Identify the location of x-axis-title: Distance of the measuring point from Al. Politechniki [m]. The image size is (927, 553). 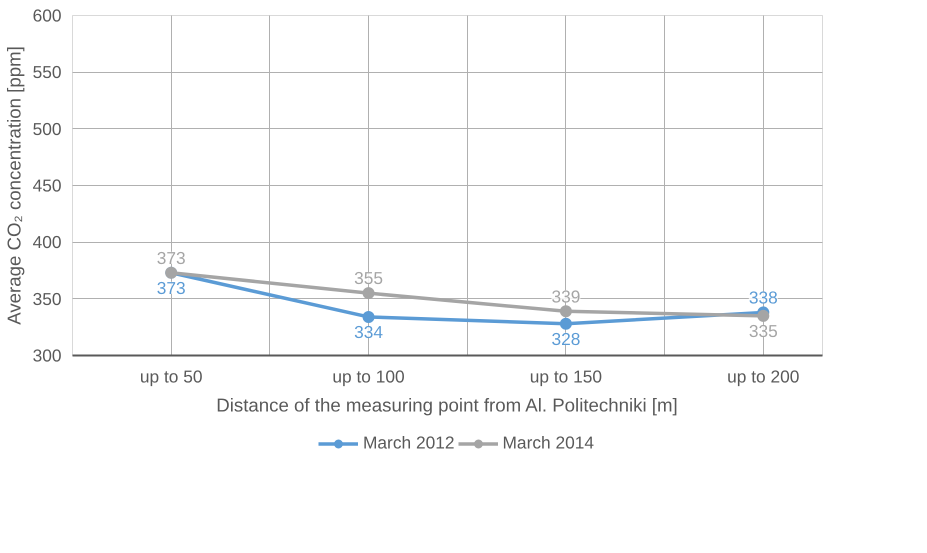
(447, 405).